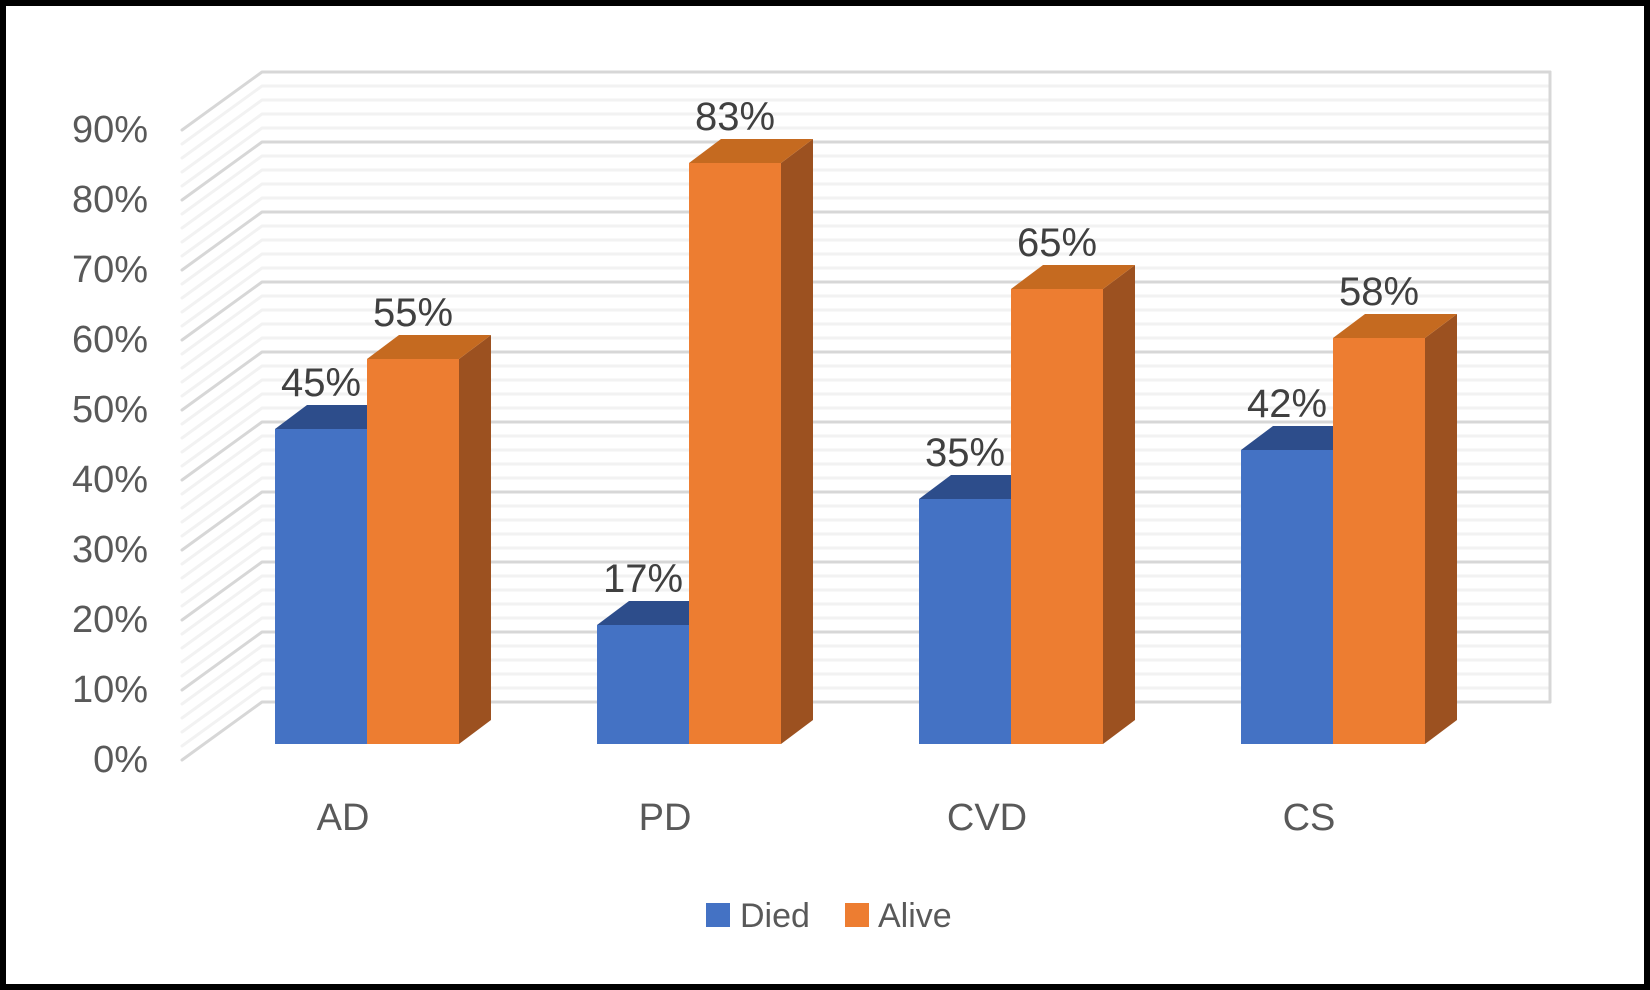 The width and height of the screenshot is (1650, 990). I want to click on category-label-pd: PD, so click(665, 818).